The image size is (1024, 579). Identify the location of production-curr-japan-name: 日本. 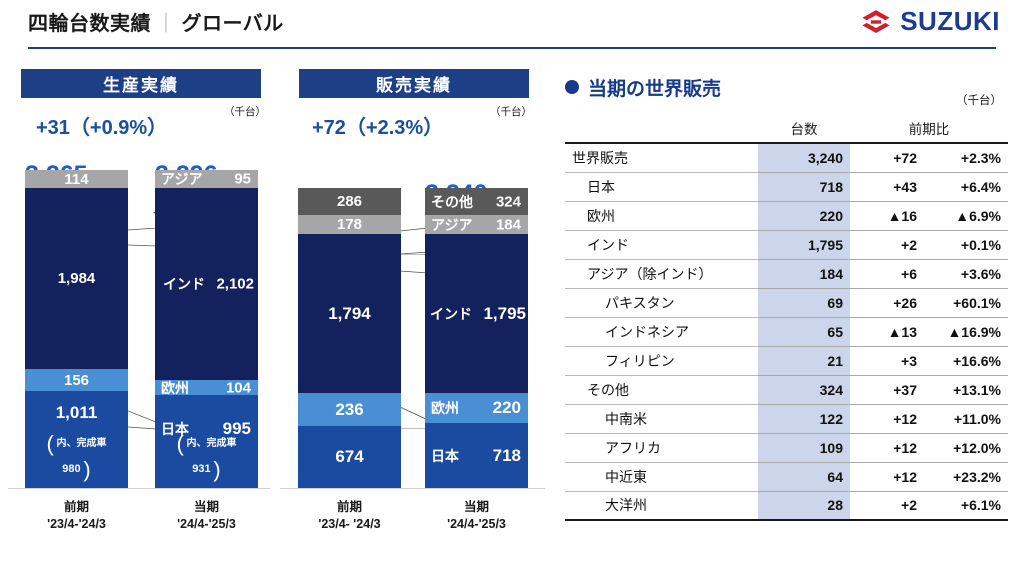
(175, 429).